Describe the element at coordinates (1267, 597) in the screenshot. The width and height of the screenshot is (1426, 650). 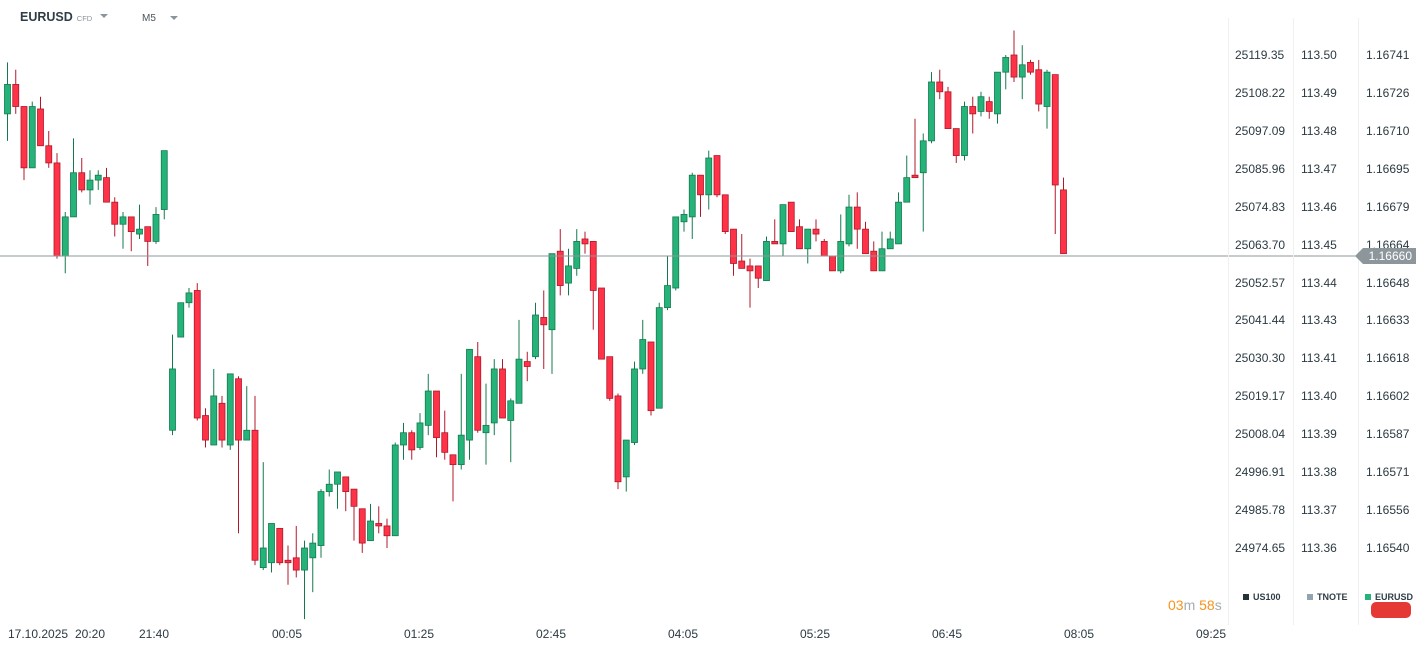
I see `legend-label: US100` at that location.